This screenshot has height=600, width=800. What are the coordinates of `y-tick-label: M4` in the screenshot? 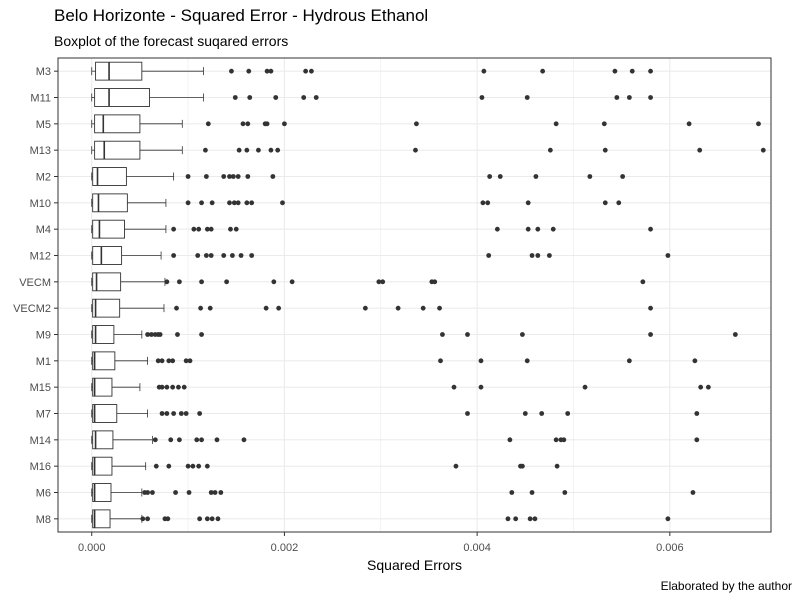 It's located at (43, 230).